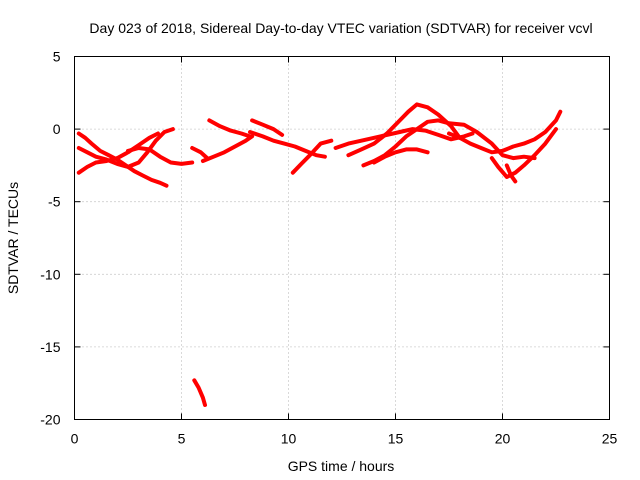  I want to click on x-tick-label: 10, so click(289, 439).